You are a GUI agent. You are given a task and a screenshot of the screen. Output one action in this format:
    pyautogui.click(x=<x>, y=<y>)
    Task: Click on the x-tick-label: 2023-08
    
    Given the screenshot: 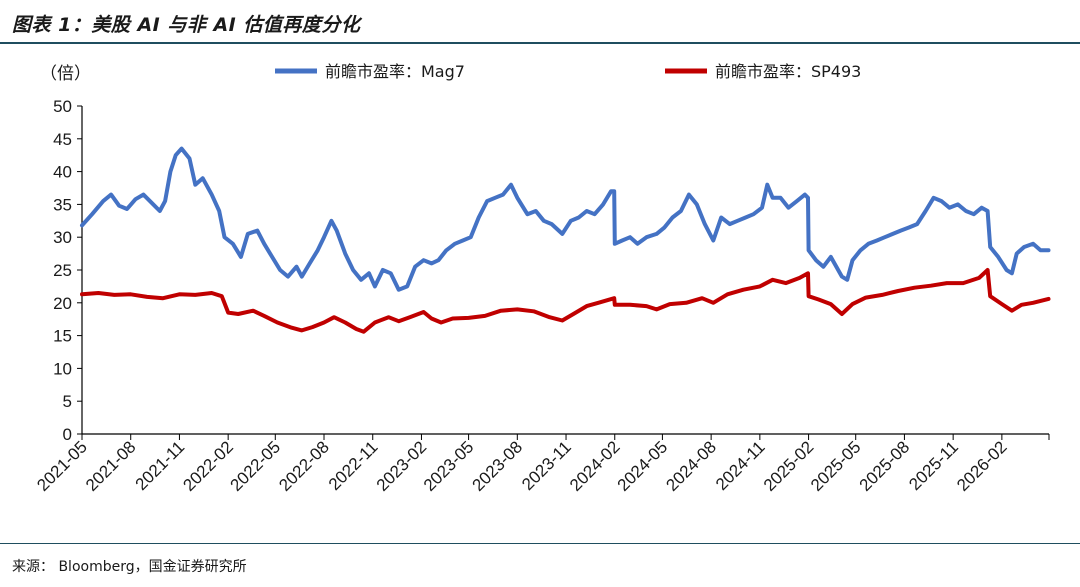 What is the action you would take?
    pyautogui.click(x=498, y=466)
    